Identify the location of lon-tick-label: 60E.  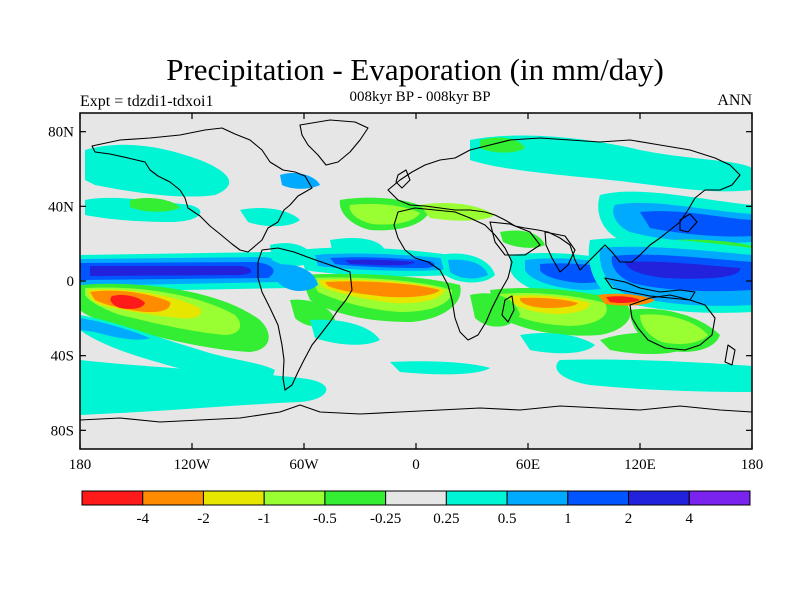
(528, 465).